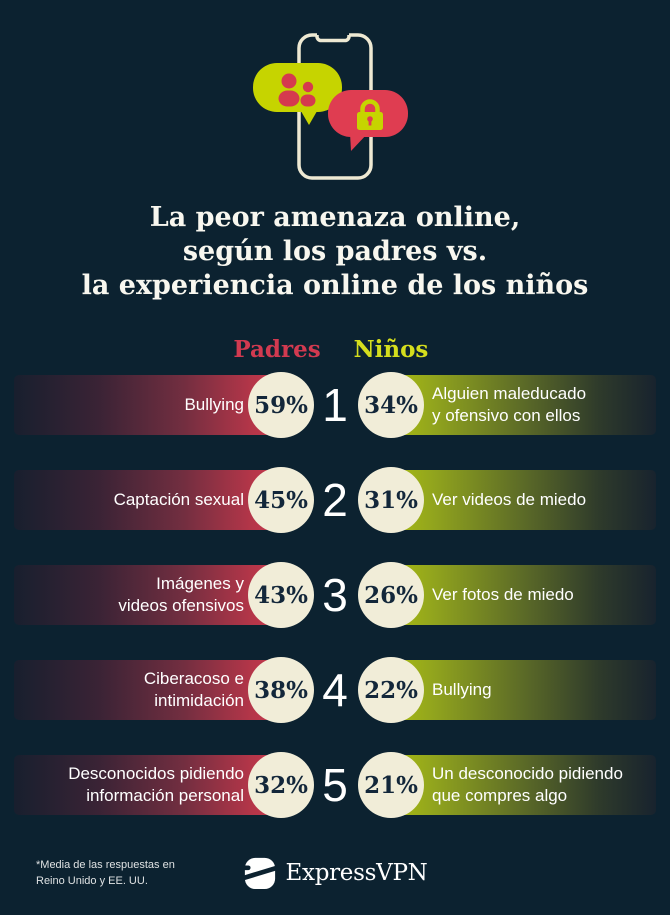  What do you see at coordinates (277, 349) in the screenshot?
I see `column-header-parents: Padres` at bounding box center [277, 349].